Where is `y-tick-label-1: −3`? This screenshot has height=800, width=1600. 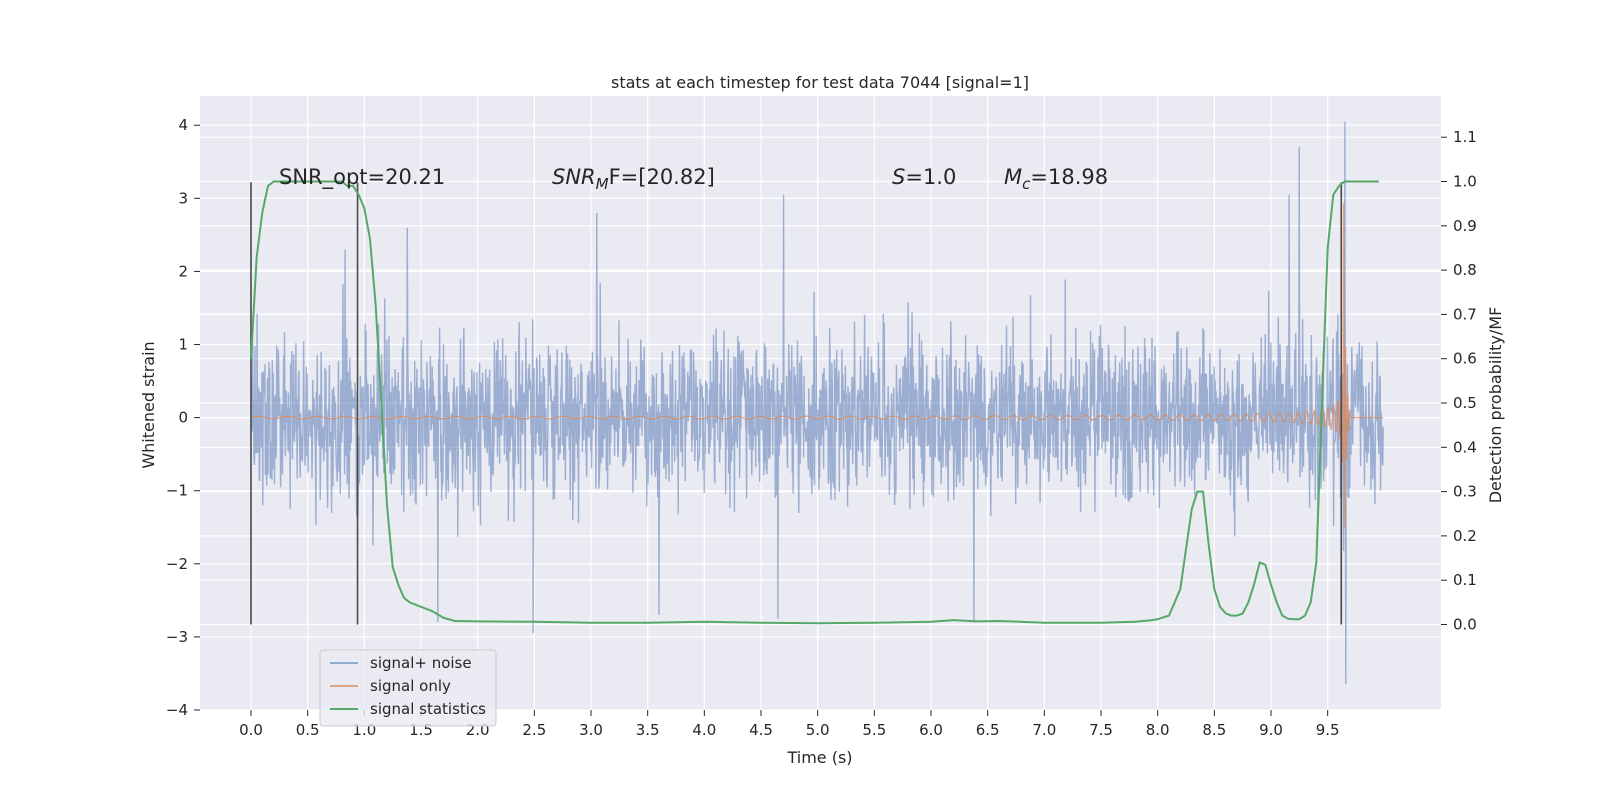
y-tick-label-1: −3 is located at coordinates (177, 637).